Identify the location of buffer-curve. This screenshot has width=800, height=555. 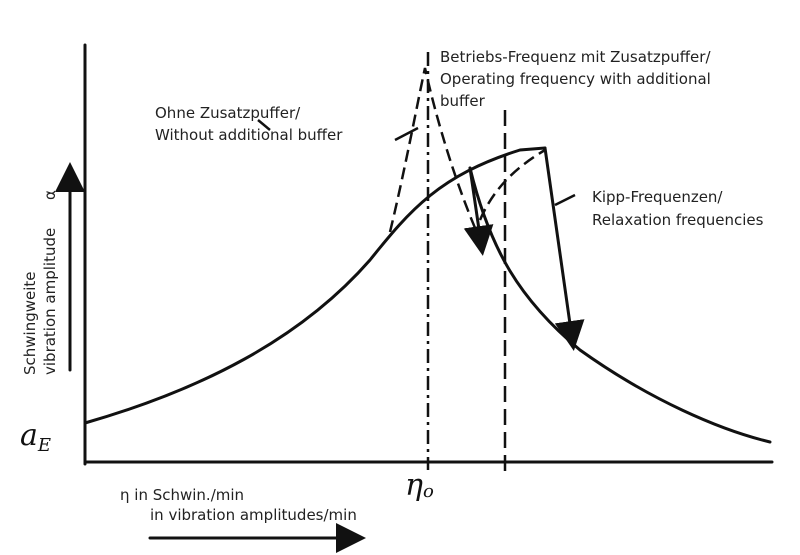
(467, 151).